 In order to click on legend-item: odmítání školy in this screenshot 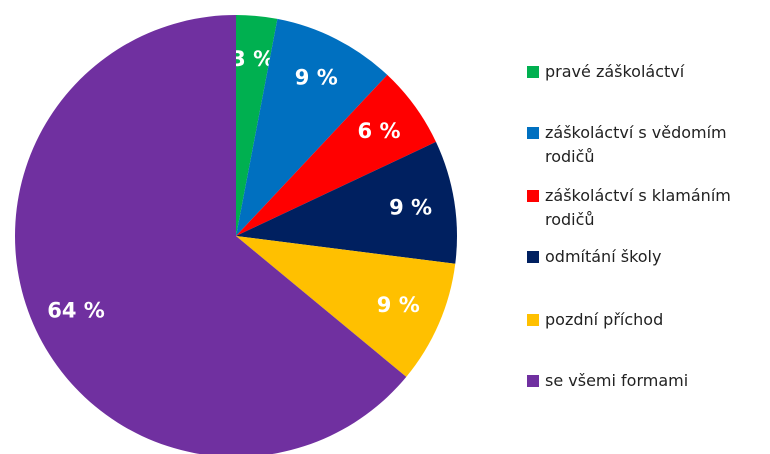, I will do `click(647, 257)`.